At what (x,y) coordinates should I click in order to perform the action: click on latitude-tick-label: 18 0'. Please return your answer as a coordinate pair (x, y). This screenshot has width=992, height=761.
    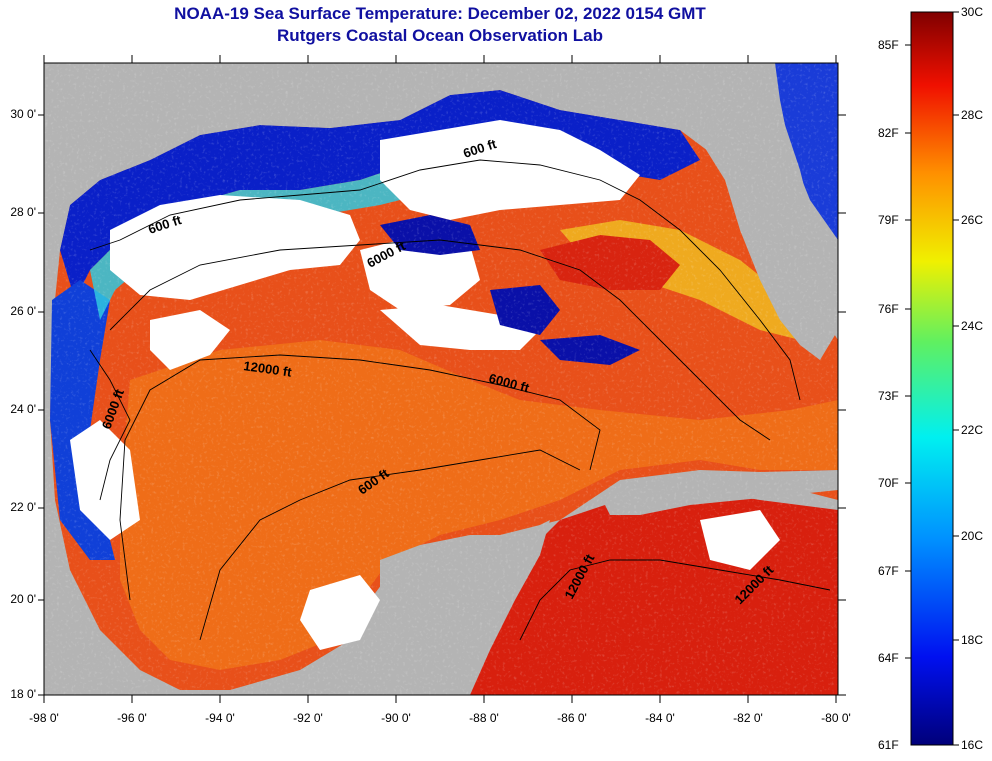
    Looking at the image, I should click on (23, 694).